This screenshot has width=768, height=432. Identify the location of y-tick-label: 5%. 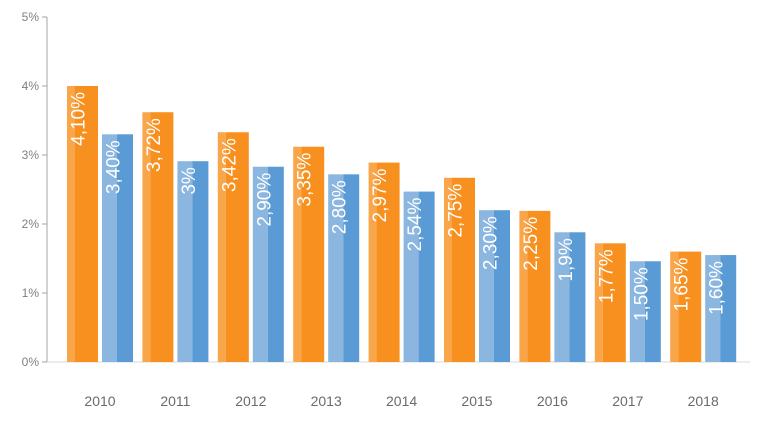
(31, 17).